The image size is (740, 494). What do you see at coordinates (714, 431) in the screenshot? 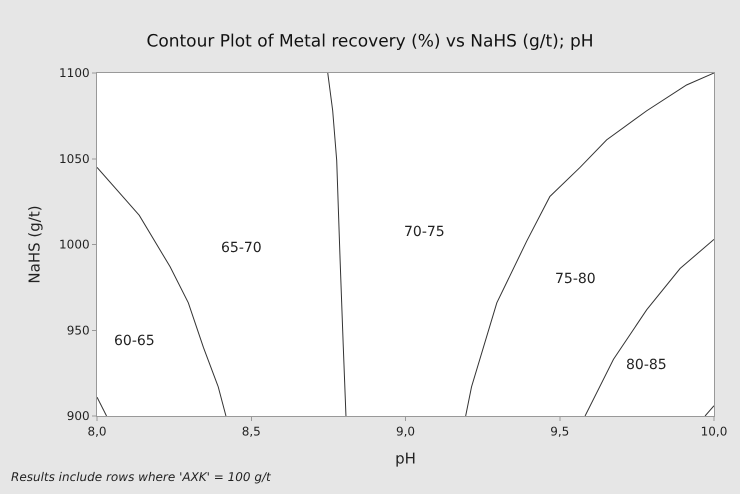
I see `x-tick-label: 10,0` at bounding box center [714, 431].